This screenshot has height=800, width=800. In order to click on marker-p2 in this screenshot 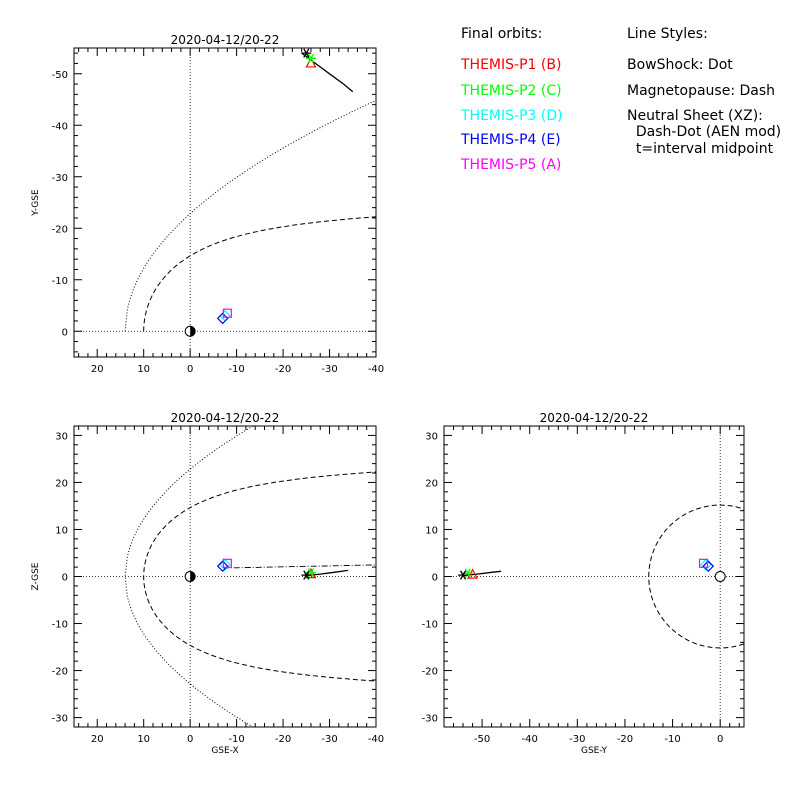, I will do `click(310, 58)`.